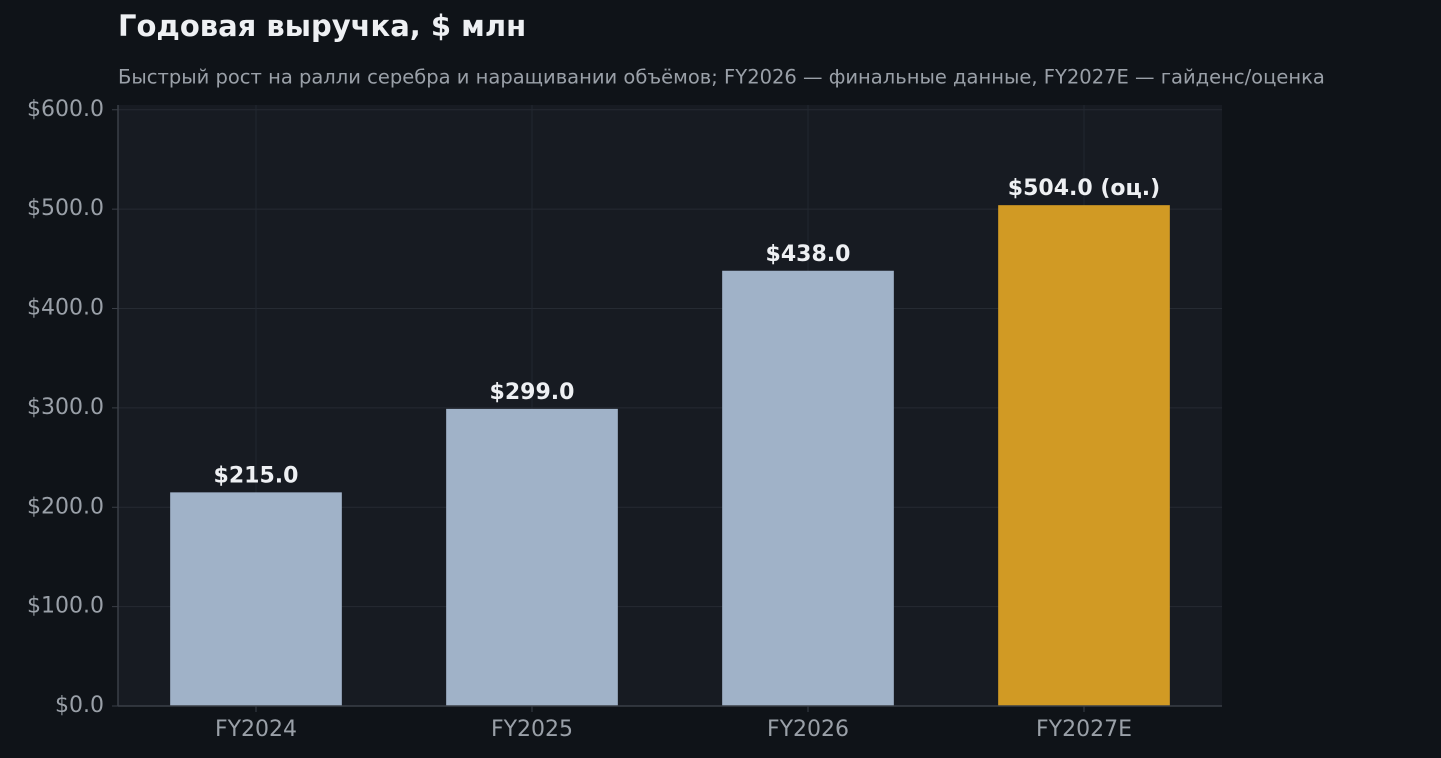 This screenshot has height=758, width=1441. What do you see at coordinates (532, 729) in the screenshot?
I see `x-tick-label: FY2025` at bounding box center [532, 729].